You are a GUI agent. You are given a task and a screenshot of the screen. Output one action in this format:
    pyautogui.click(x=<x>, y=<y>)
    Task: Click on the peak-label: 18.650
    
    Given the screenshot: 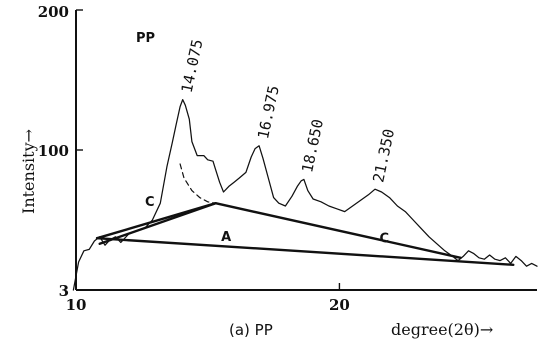 What is the action you would take?
    pyautogui.click(x=312, y=145)
    